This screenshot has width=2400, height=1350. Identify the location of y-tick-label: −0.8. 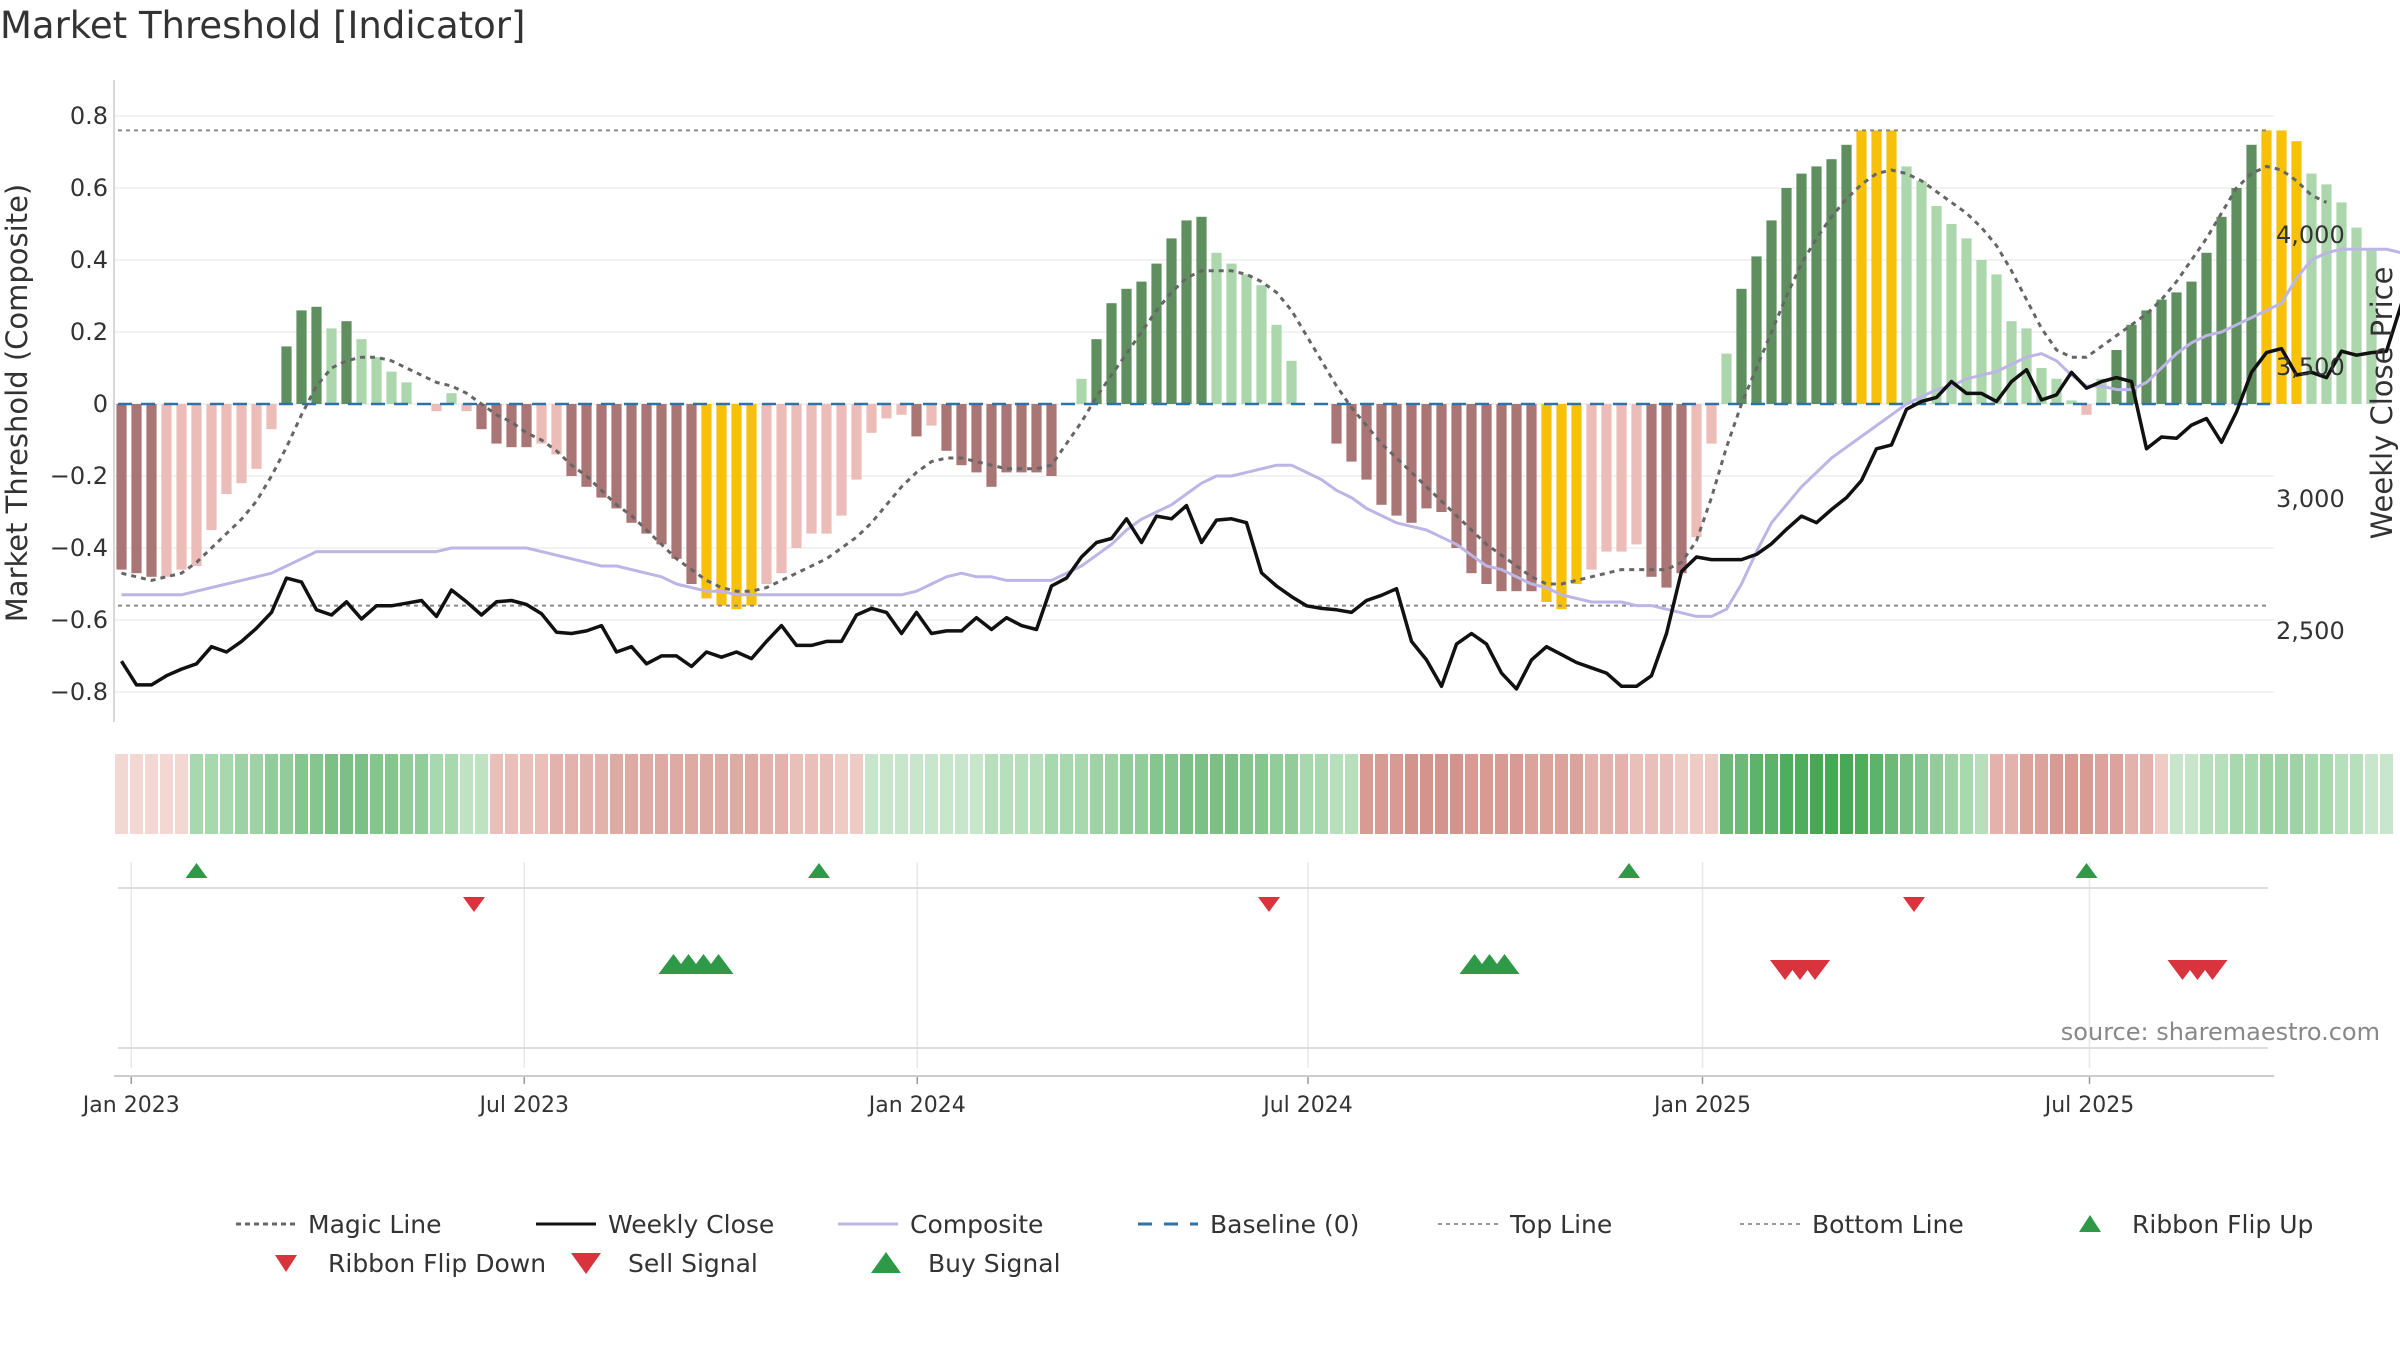
(79, 692).